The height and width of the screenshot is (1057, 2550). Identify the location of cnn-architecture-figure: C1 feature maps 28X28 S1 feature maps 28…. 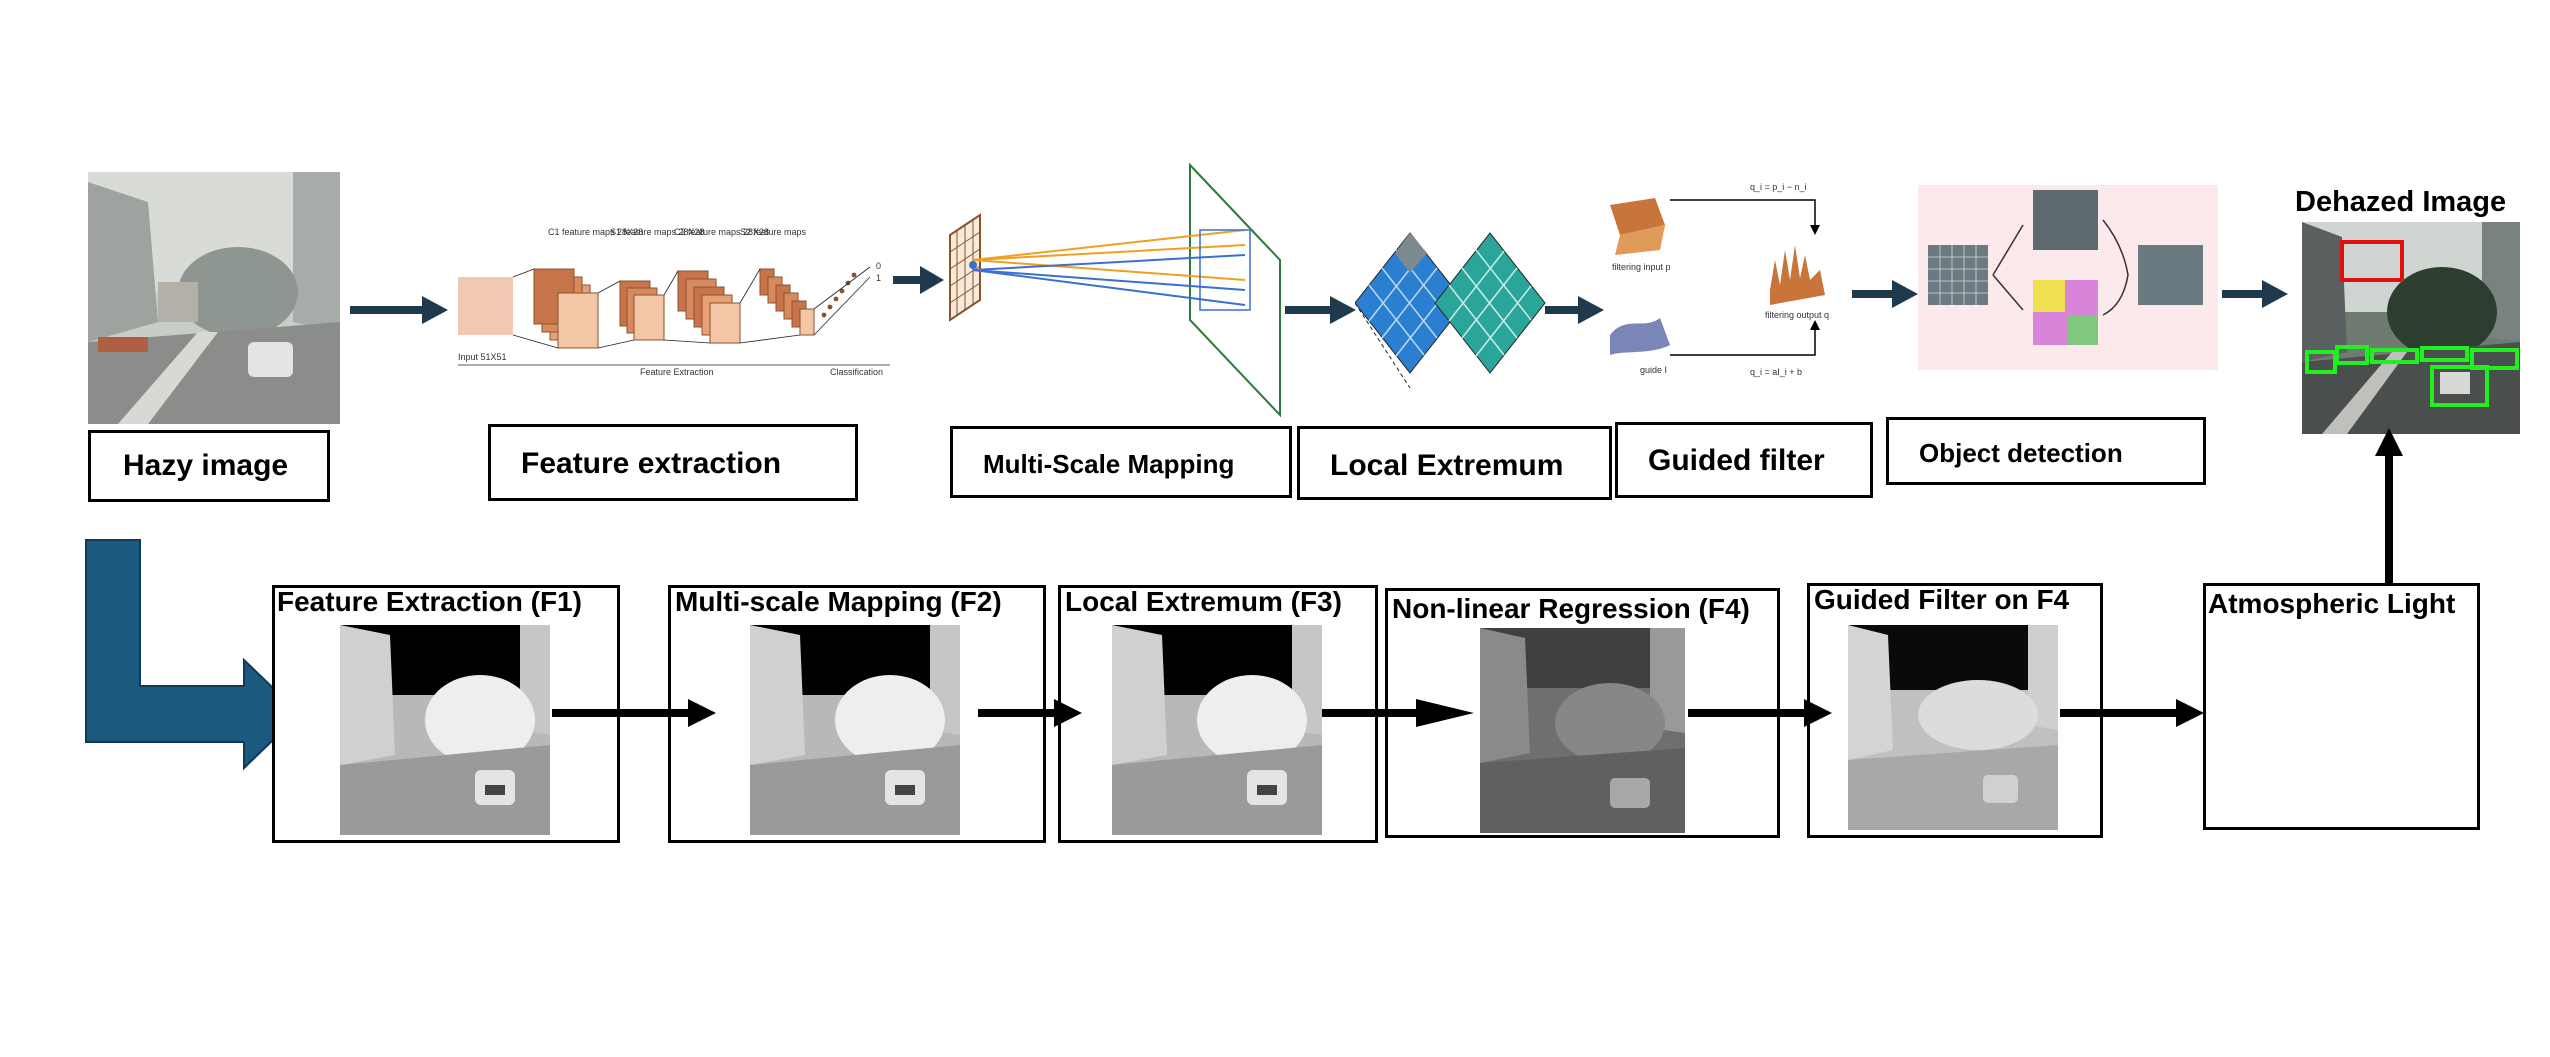
(672, 305).